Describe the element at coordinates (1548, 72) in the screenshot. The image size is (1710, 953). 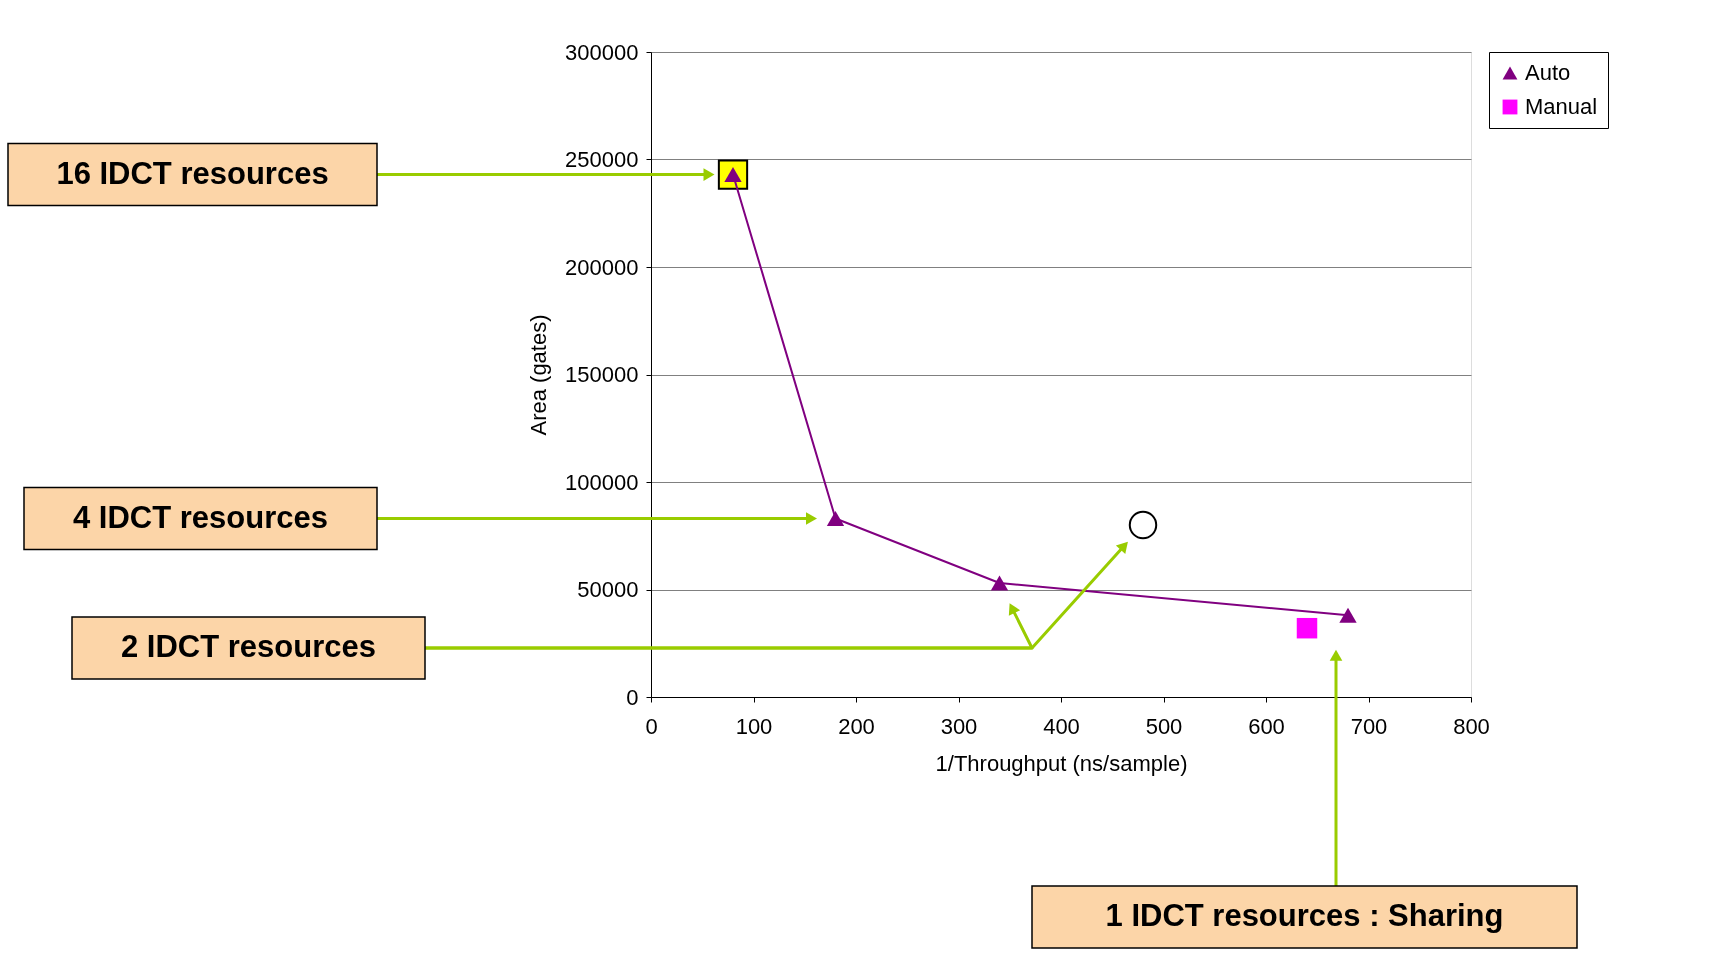
I see `legend-label: Auto` at that location.